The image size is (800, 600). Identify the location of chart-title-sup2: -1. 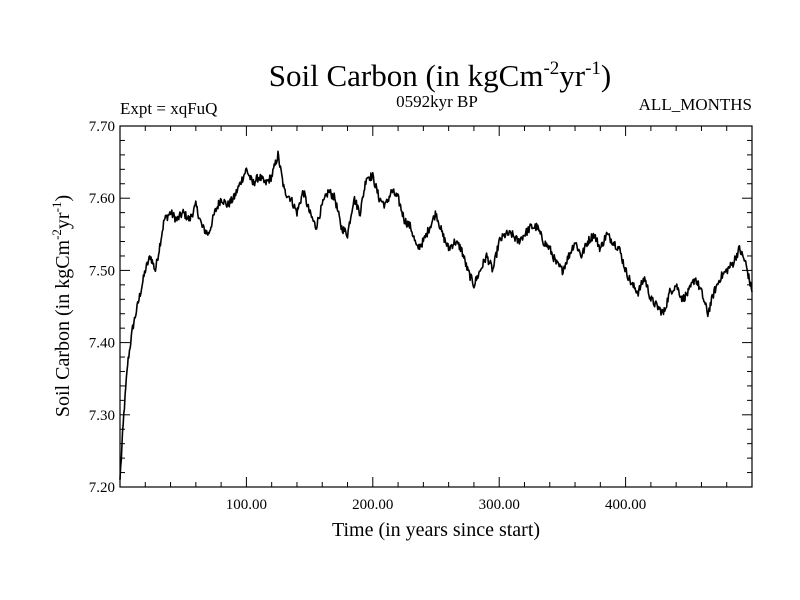
(593, 68).